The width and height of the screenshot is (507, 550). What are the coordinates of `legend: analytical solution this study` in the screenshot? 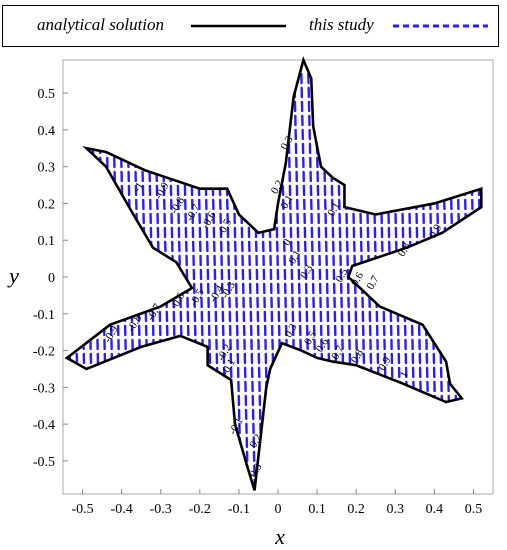 It's located at (250, 26).